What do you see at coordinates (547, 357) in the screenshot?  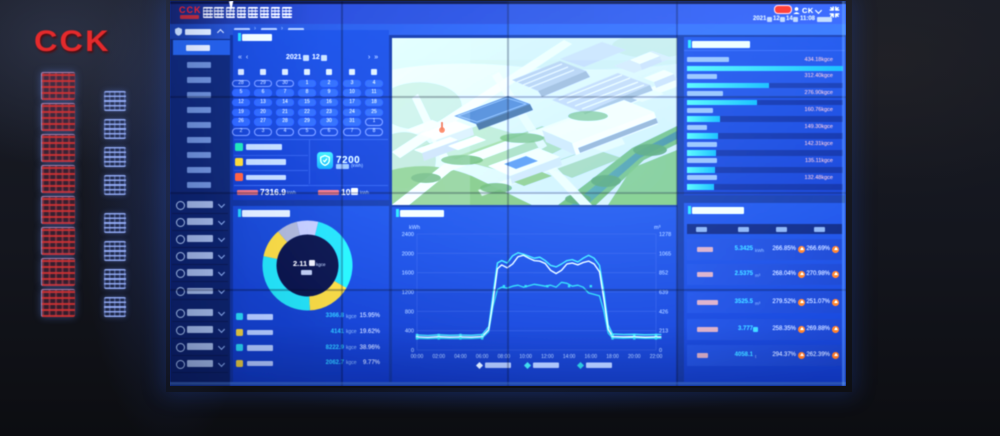 I see `svg-text: 12:00` at bounding box center [547, 357].